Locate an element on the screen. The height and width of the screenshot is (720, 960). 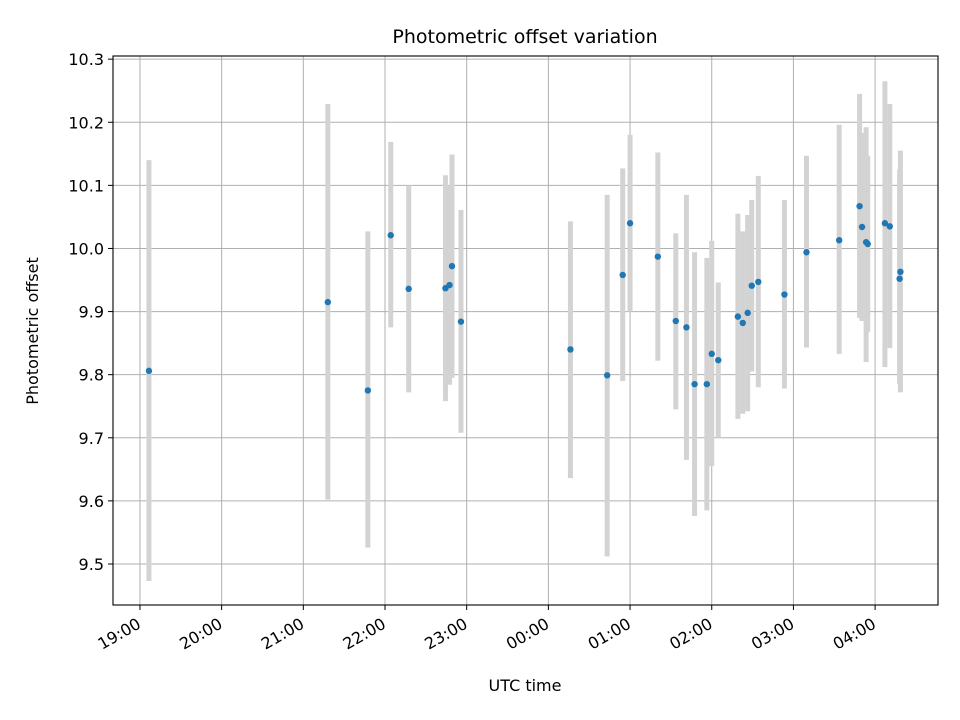
y-axis-ticks: 9.5 9.6 9.7 9.8 9.9 10.0 10.1 10.2 10.3 is located at coordinates (90, 312).